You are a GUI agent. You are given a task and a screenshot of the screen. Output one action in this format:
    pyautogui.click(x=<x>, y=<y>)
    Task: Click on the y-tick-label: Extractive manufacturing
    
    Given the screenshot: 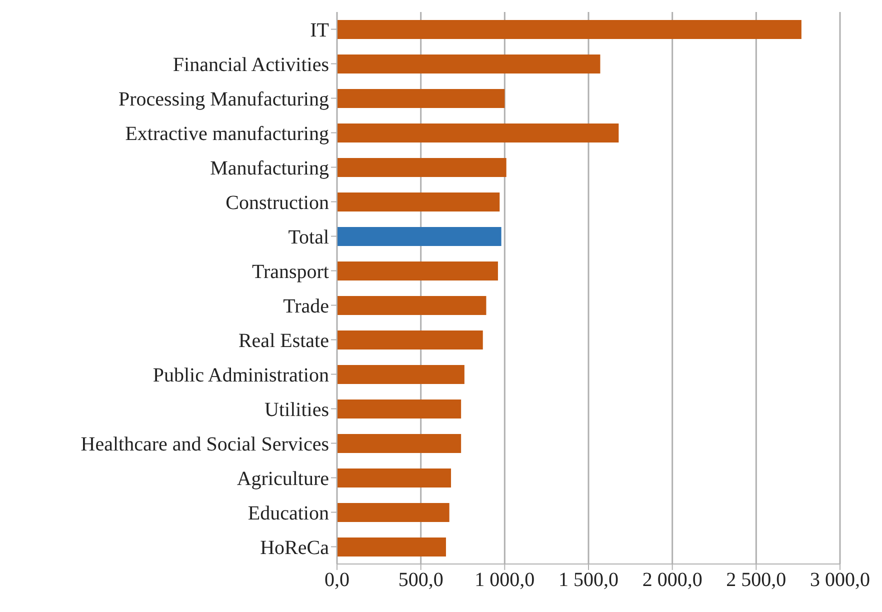 What is the action you would take?
    pyautogui.click(x=227, y=133)
    